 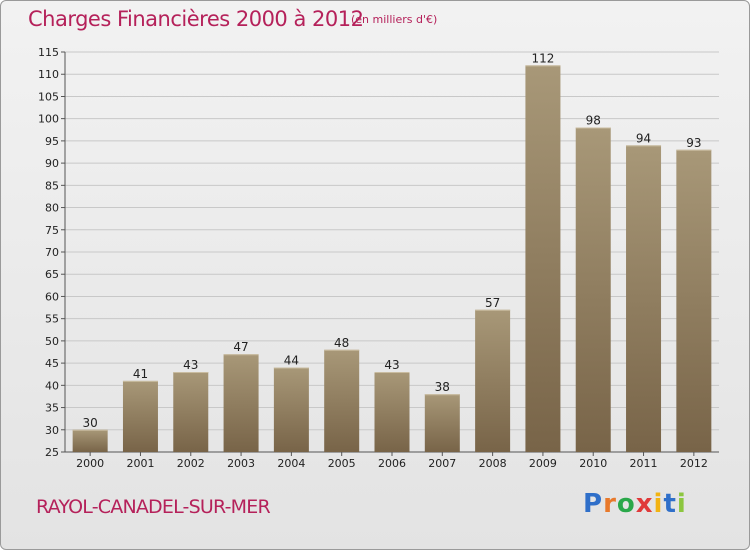 I want to click on y-tick-label: 65, so click(x=52, y=274).